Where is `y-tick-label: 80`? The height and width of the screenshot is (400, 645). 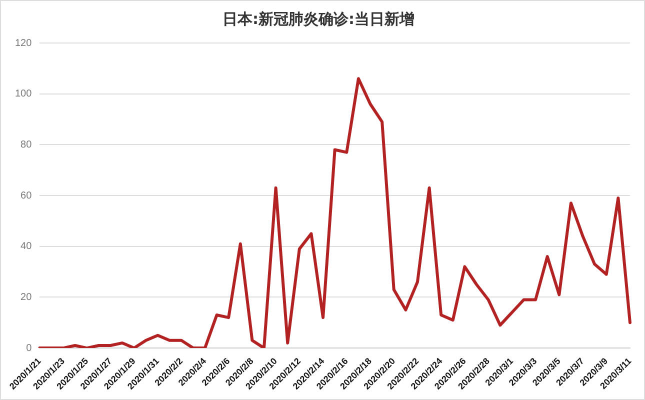 y-tick-label: 80 is located at coordinates (26, 144).